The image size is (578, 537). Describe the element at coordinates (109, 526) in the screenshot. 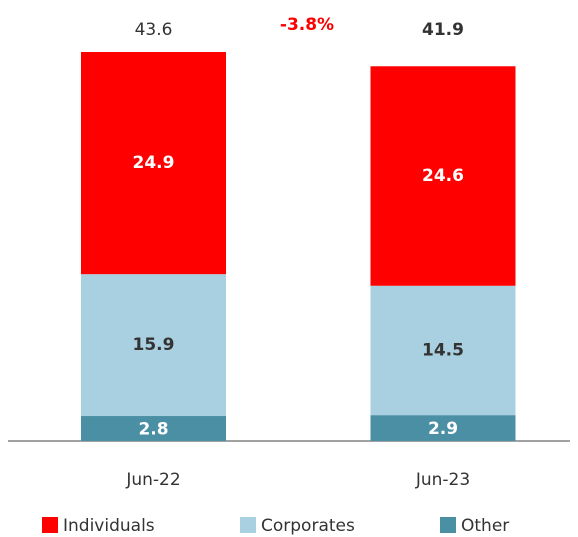

I see `legend-label: Individuals` at that location.